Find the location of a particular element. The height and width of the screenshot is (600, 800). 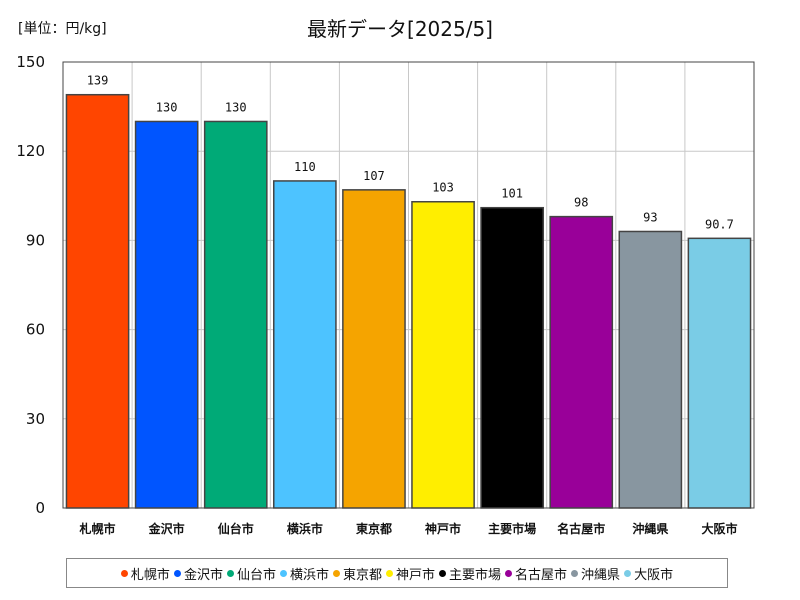

legend-item: 神戸市 is located at coordinates (410, 573).